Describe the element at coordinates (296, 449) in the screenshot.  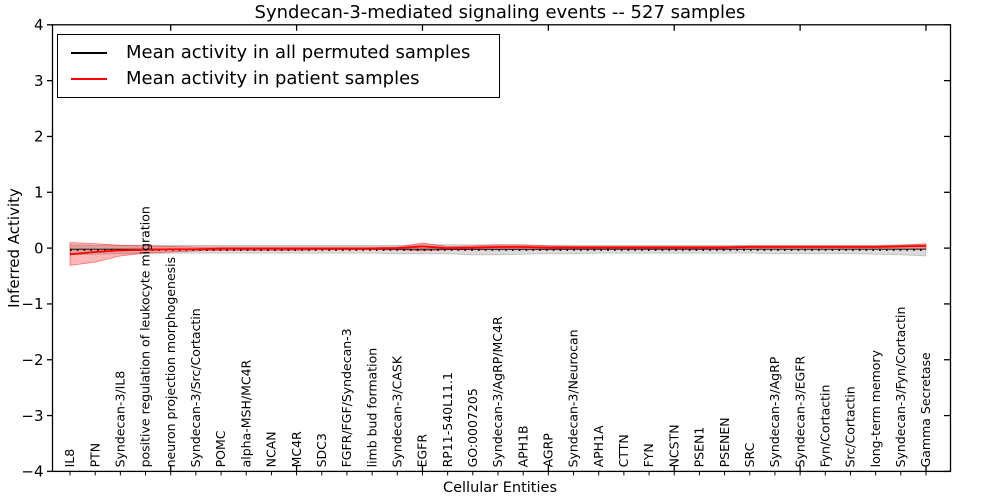
I see `x-tick-label: MC4R` at that location.